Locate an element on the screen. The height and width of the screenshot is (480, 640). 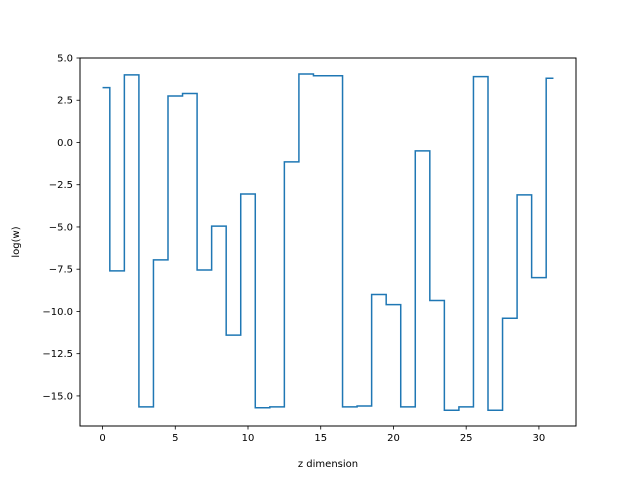
y-axis-ticks: 5.0 2.5 0.0 −2.5 −5.0 −7.5 −10.0 −12.5 −15.0 is located at coordinates (61, 228).